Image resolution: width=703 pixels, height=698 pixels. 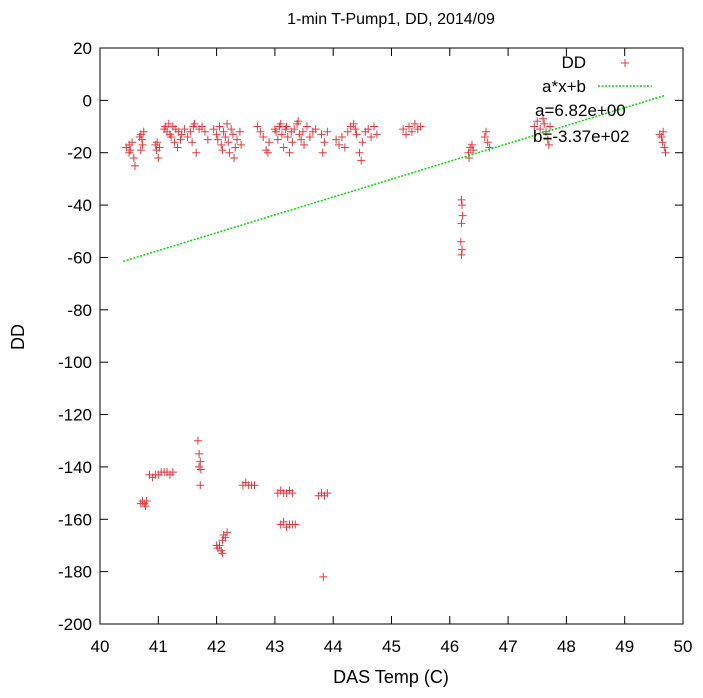 I want to click on x-tick-label: 48, so click(x=566, y=646).